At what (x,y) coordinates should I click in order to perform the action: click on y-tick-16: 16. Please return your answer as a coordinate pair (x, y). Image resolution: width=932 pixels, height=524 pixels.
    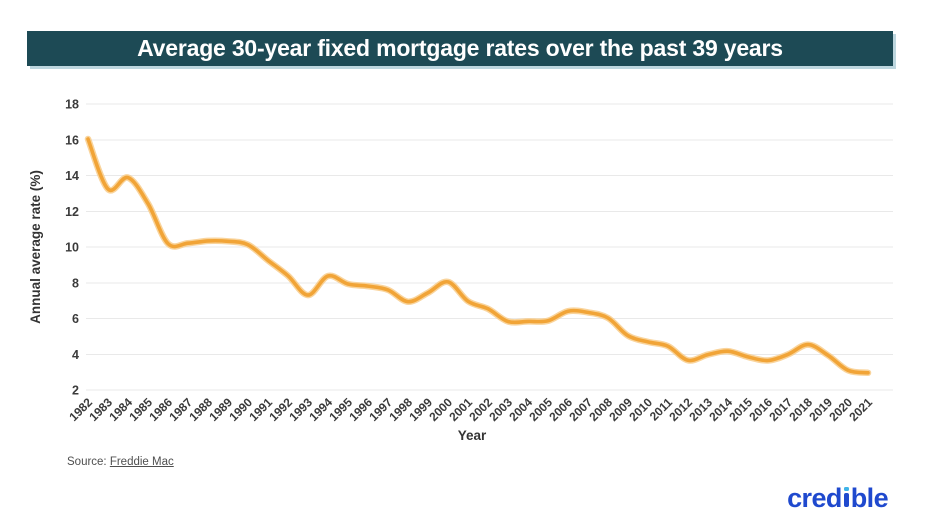
    Looking at the image, I should click on (72, 140).